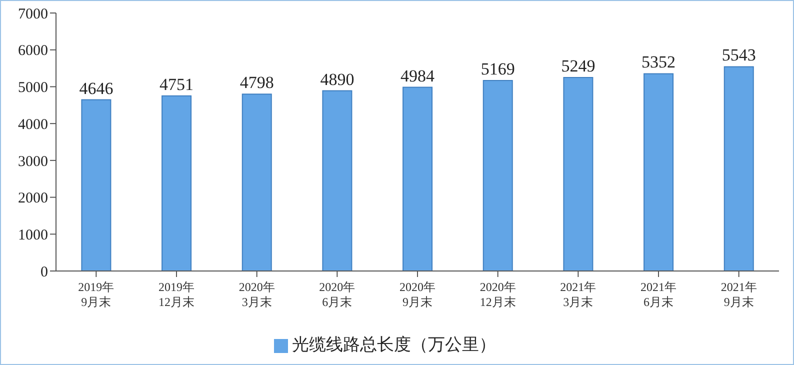 Image resolution: width=794 pixels, height=365 pixels. I want to click on x-tick-label: 2020年 6月末, so click(337, 294).